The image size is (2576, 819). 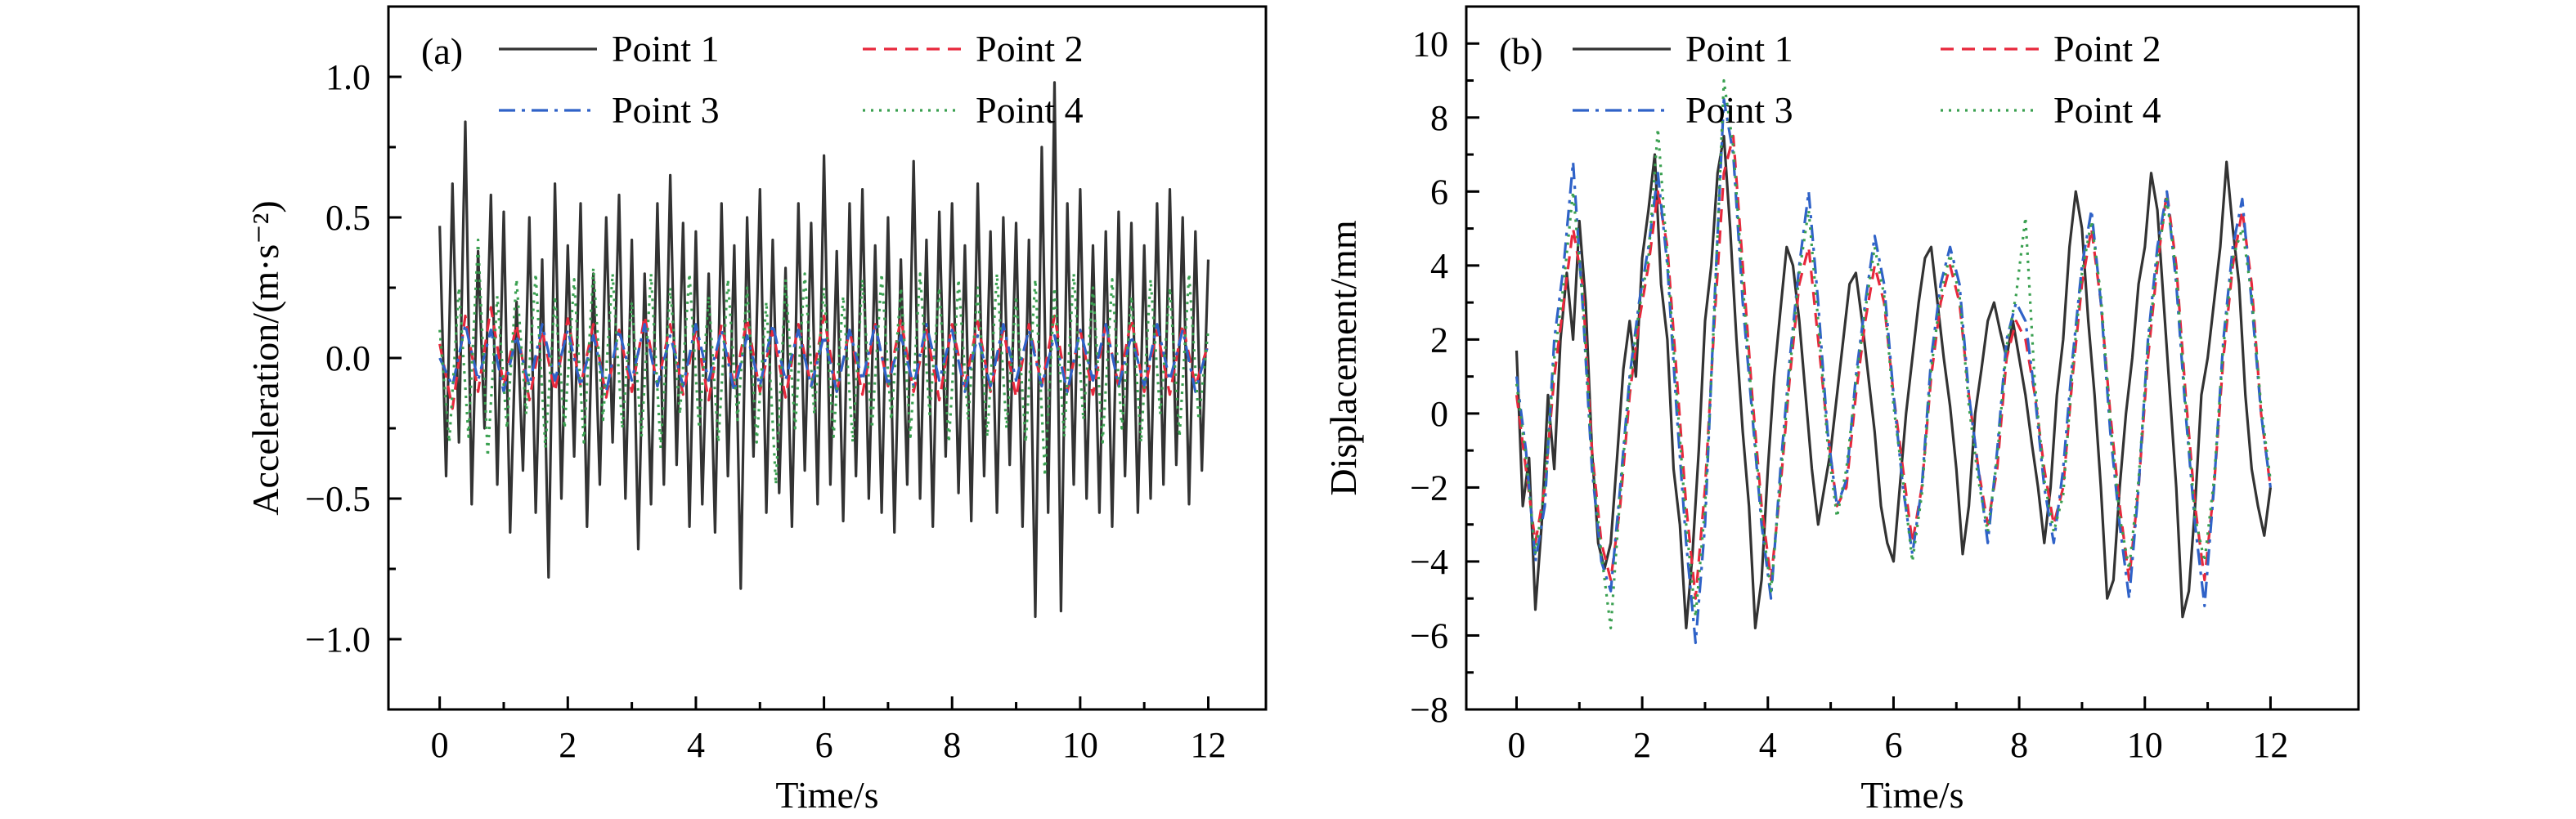 I want to click on y-tick-label: 0, so click(x=1439, y=414).